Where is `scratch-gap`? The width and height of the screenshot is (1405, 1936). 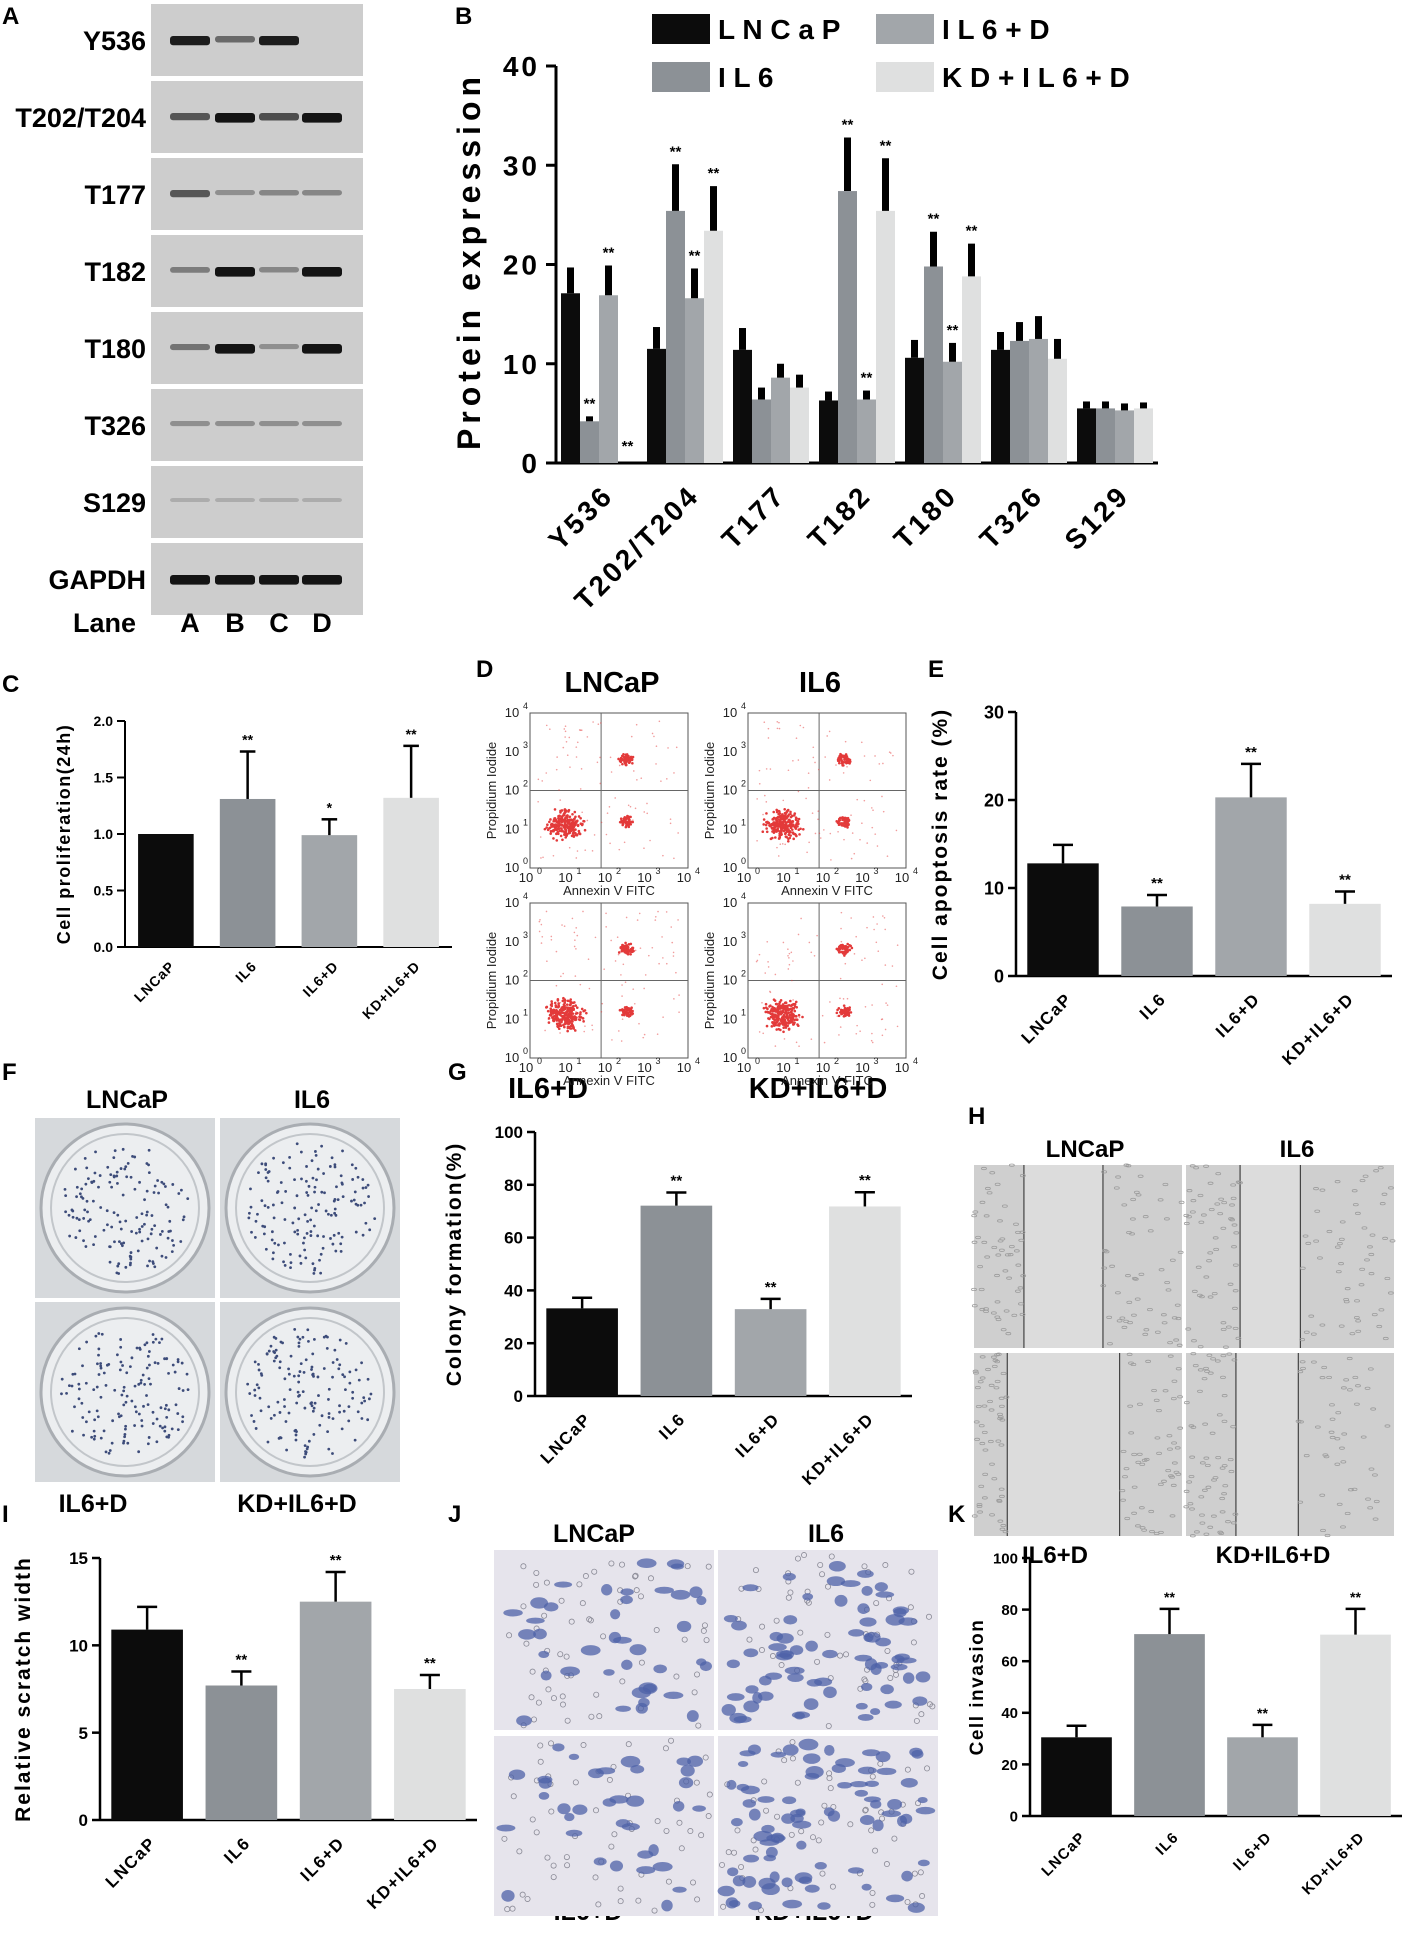
scratch-gap is located at coordinates (1063, 1256).